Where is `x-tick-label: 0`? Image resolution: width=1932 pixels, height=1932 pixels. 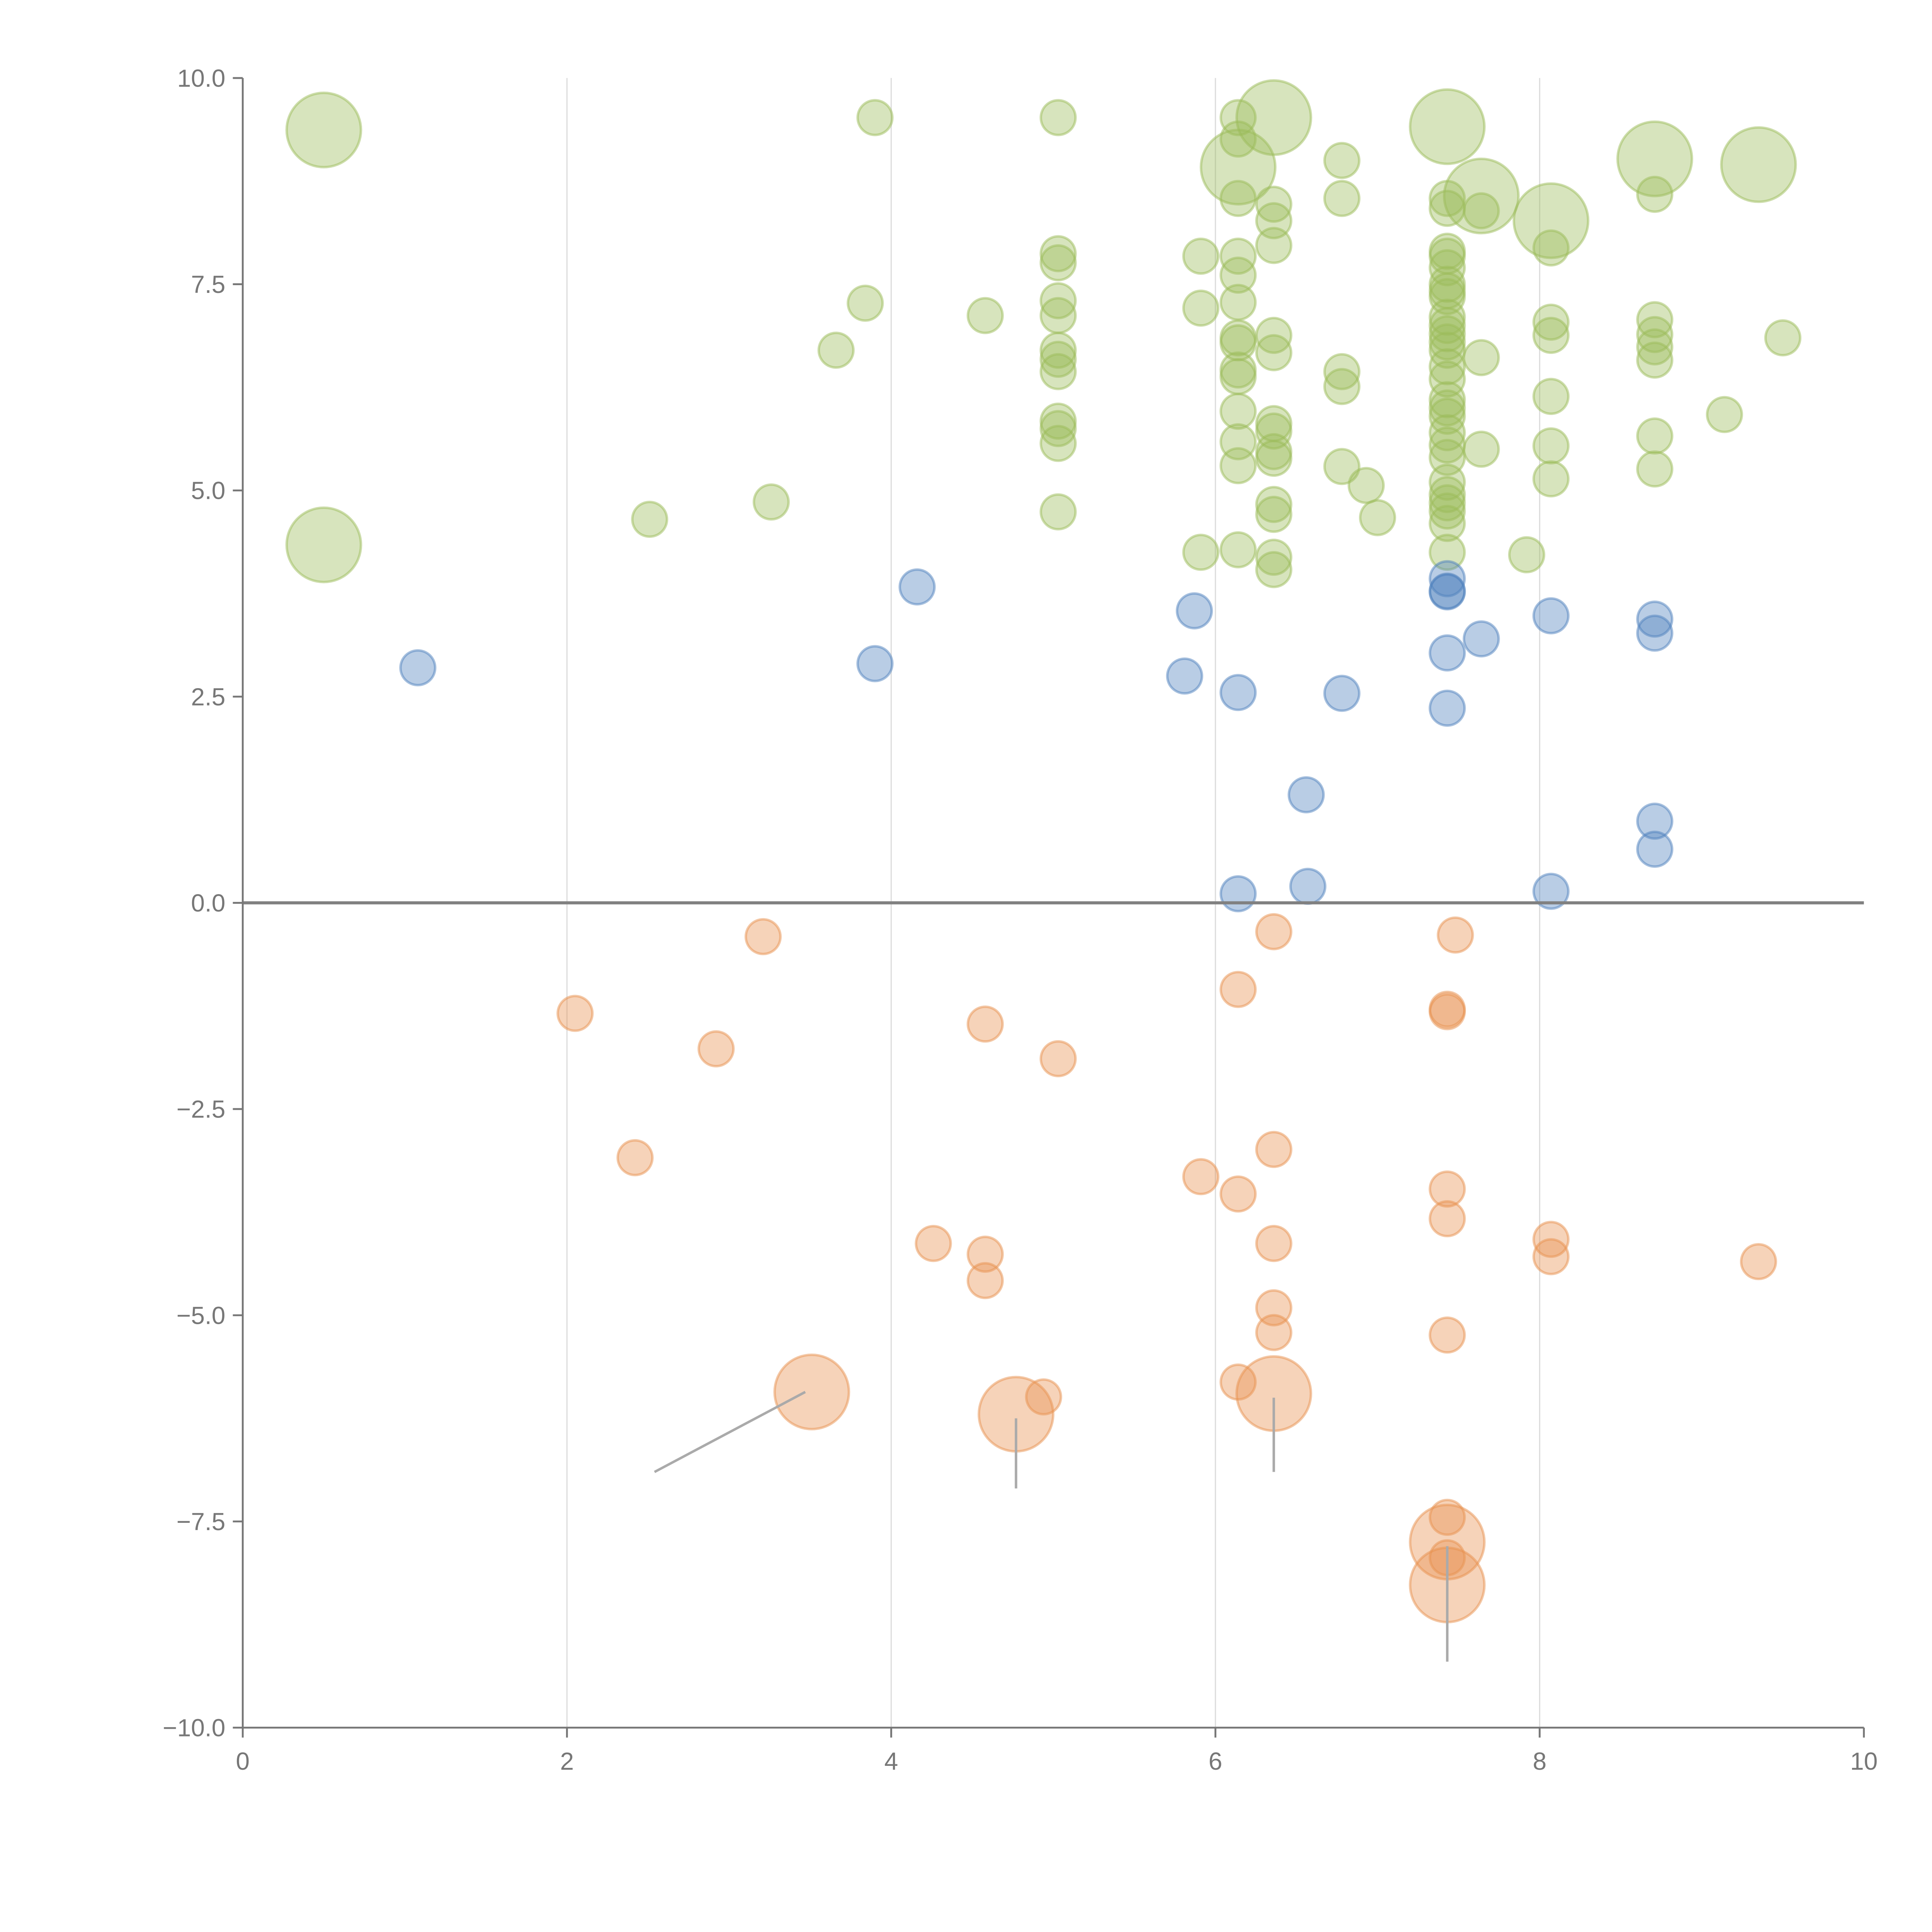 x-tick-label: 0 is located at coordinates (243, 1761).